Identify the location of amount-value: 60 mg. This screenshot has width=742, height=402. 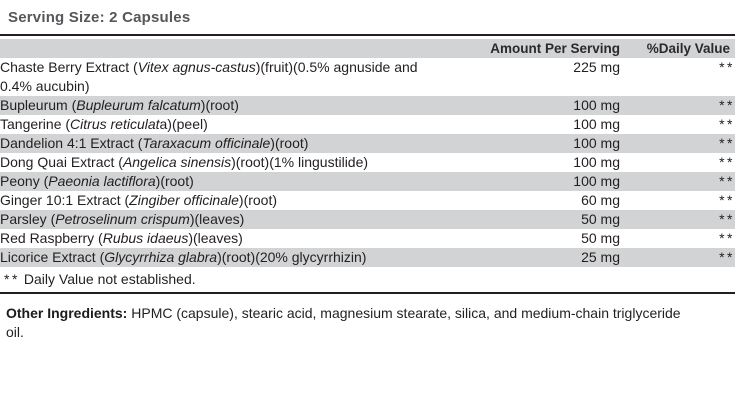
(600, 200).